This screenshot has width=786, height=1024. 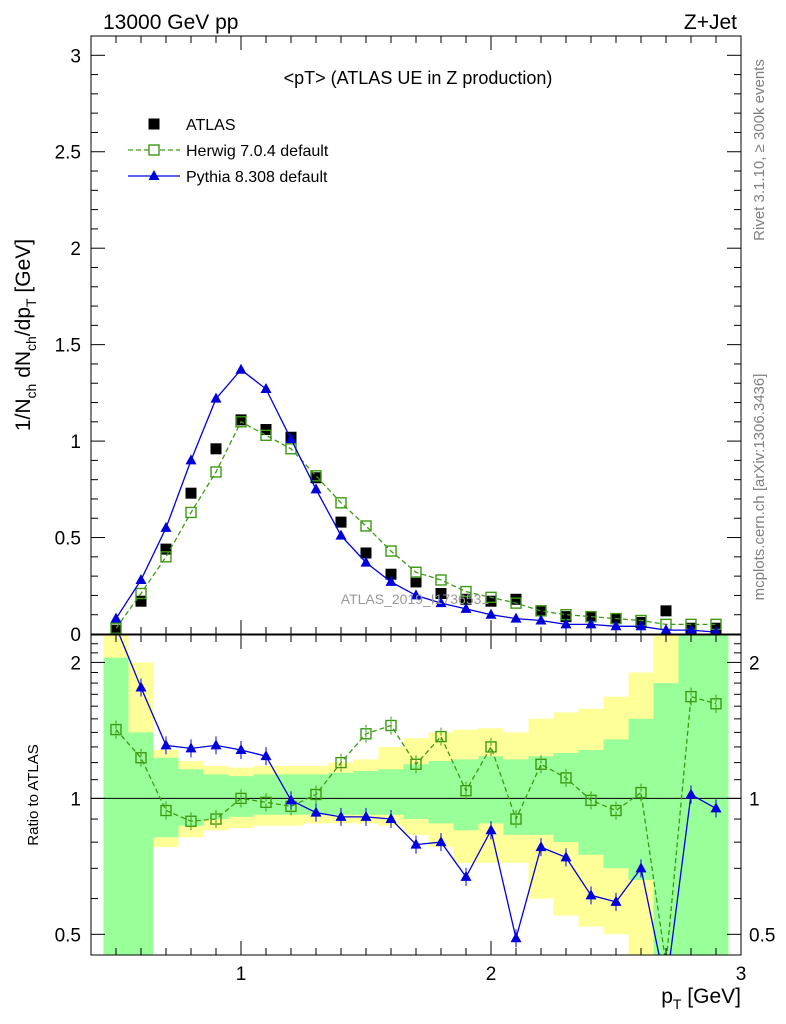 I want to click on x-axis-title: pT [GeV], so click(x=701, y=998).